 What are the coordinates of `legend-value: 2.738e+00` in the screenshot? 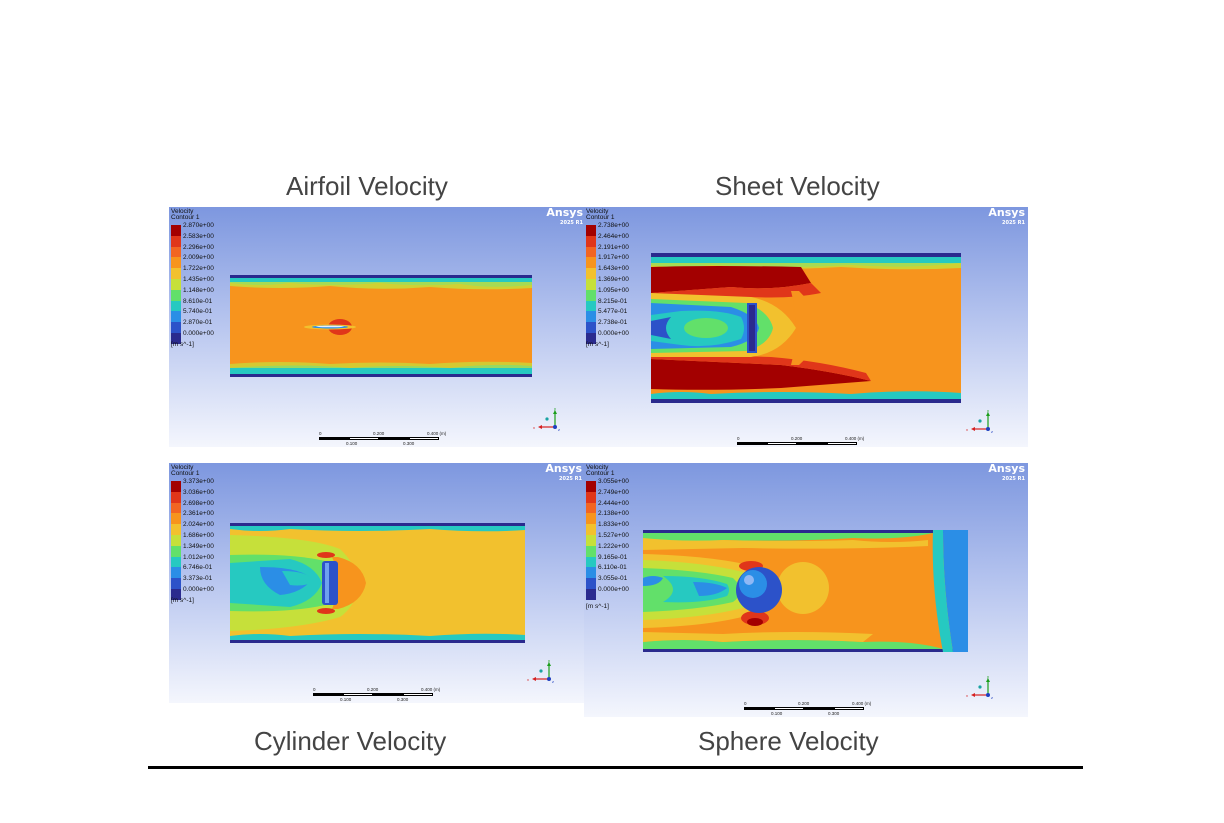 It's located at (613, 225).